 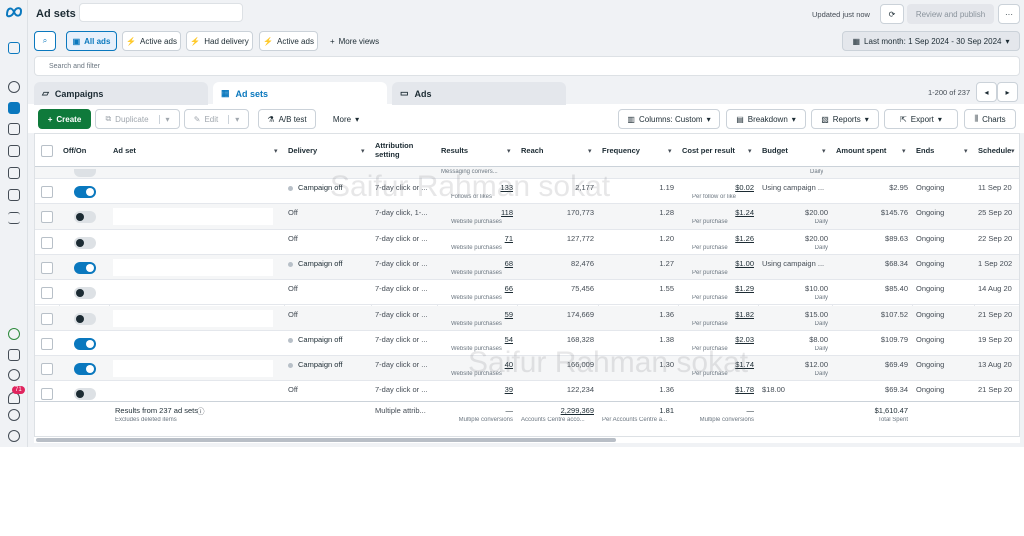 What do you see at coordinates (872, 150) in the screenshot?
I see `column-header: Amount spent` at bounding box center [872, 150].